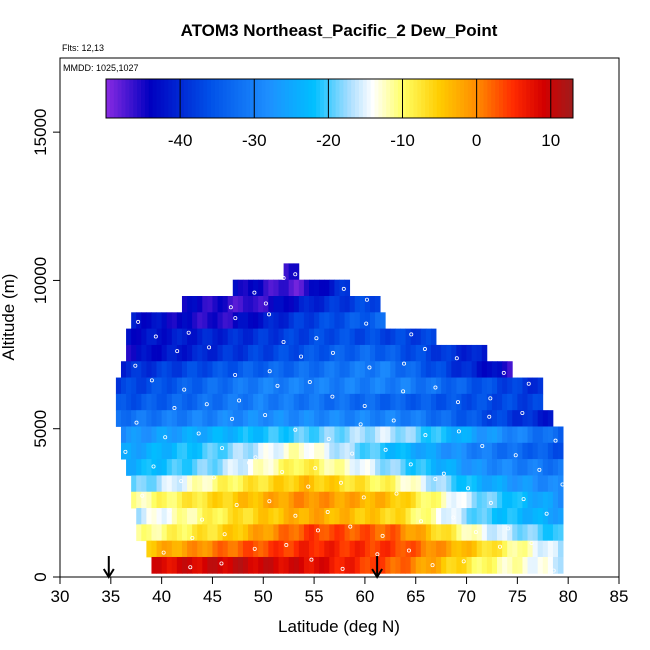 The image size is (650, 650). What do you see at coordinates (60, 596) in the screenshot?
I see `x-tick-label: 30` at bounding box center [60, 596].